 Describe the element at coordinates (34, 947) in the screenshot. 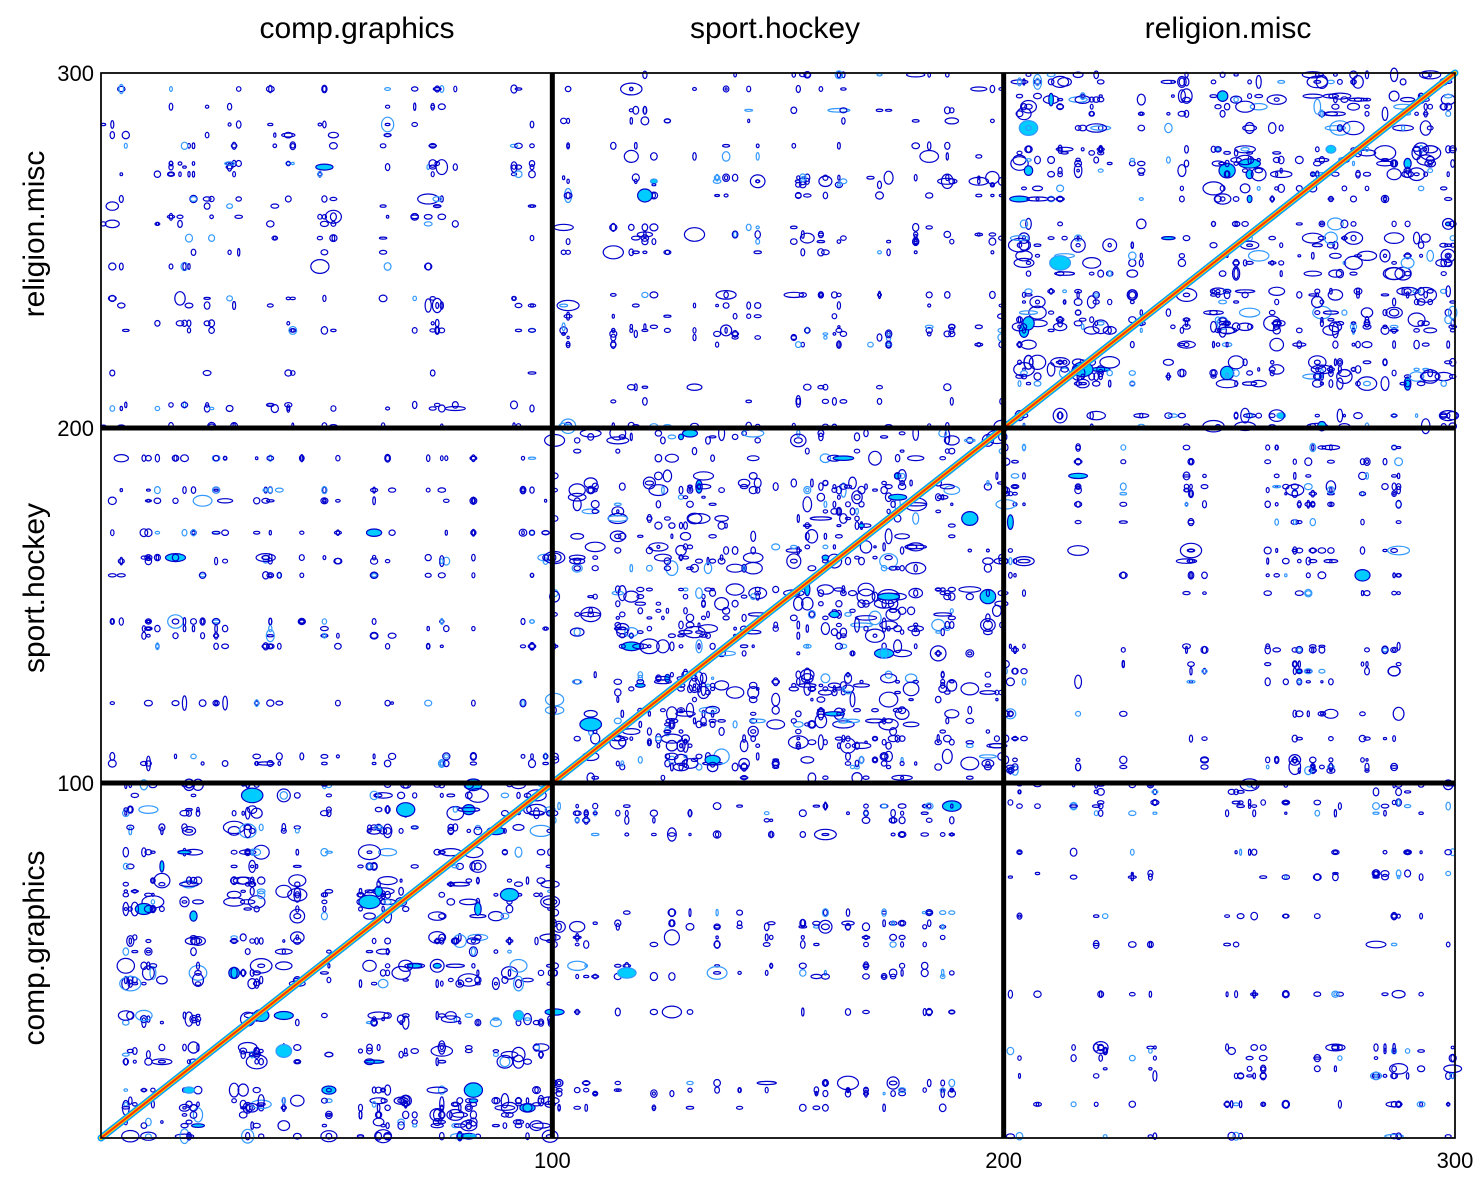

I see `left-label-comp-graphics: comp.graphics` at that location.